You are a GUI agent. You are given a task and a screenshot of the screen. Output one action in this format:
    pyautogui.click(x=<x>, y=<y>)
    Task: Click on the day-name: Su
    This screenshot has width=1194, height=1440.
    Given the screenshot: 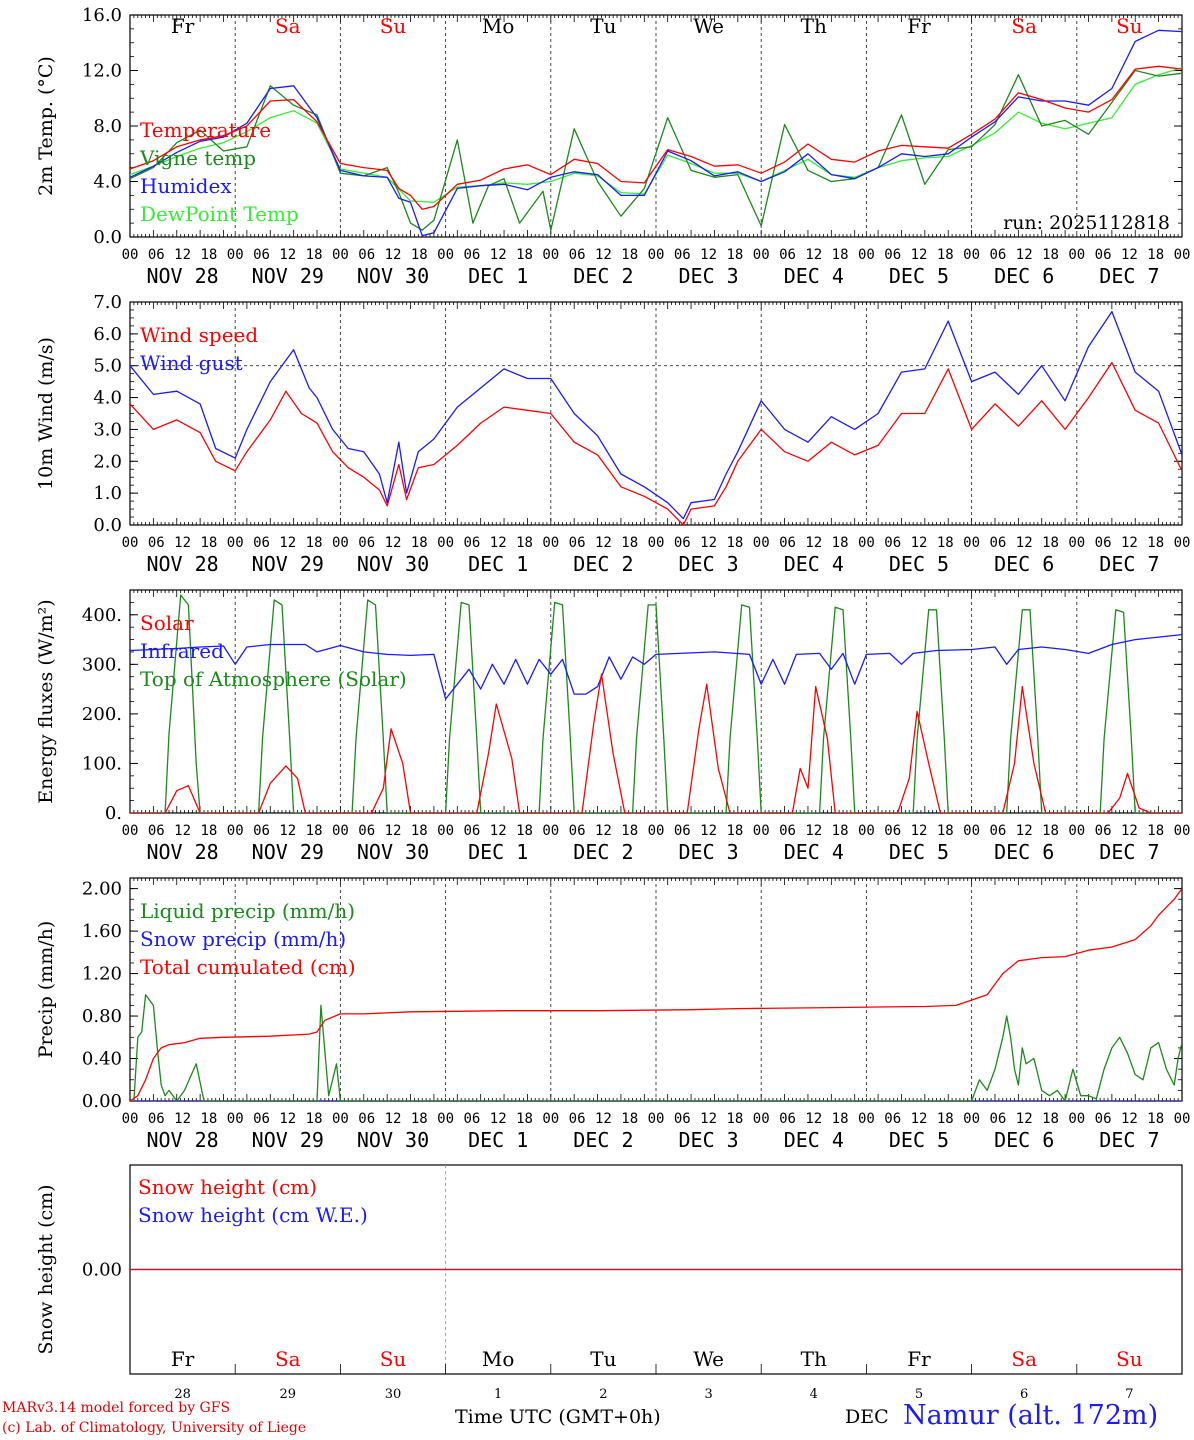 What is the action you would take?
    pyautogui.click(x=1129, y=1359)
    